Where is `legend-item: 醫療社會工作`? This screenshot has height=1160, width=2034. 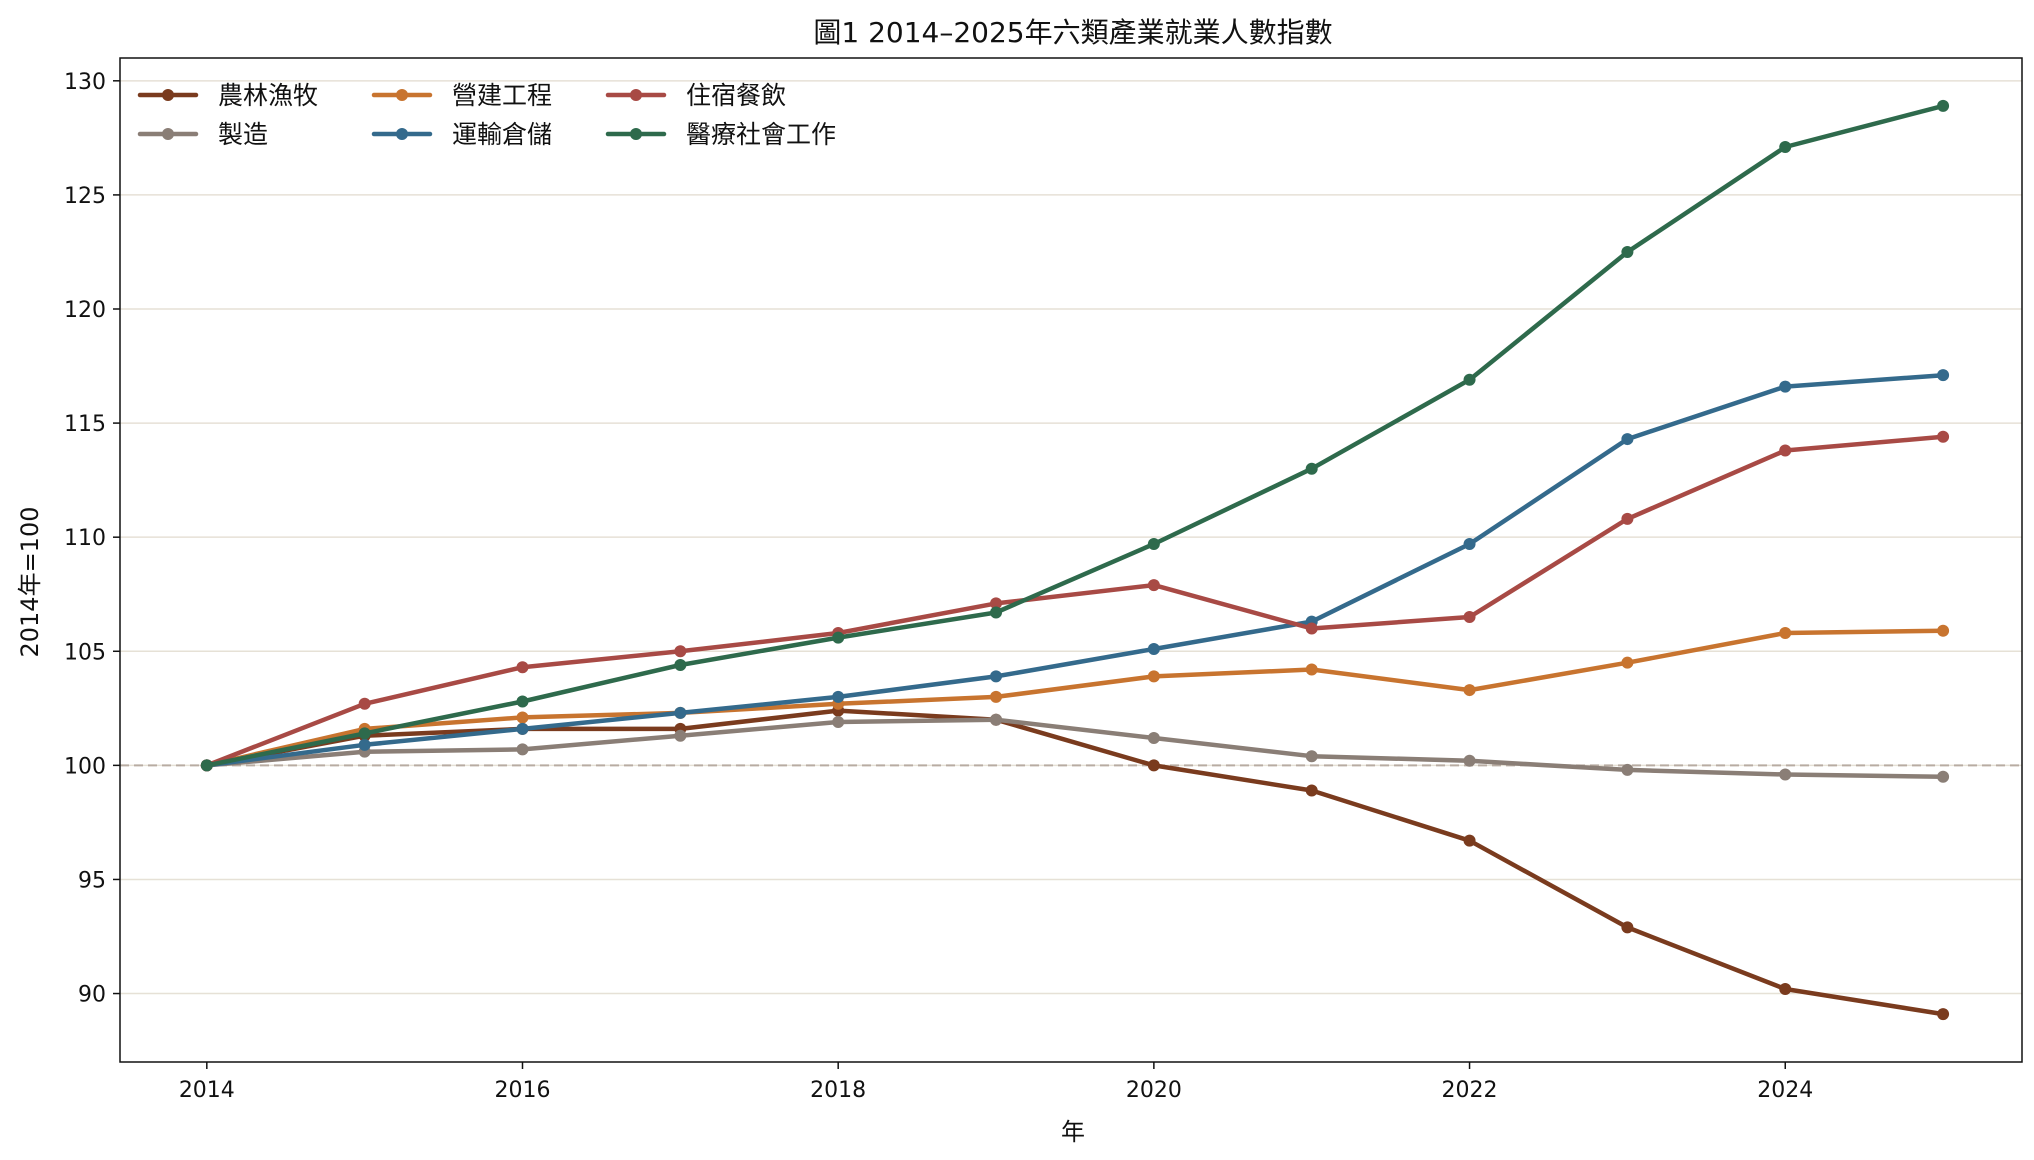
legend-item: 醫療社會工作 is located at coordinates (720, 134).